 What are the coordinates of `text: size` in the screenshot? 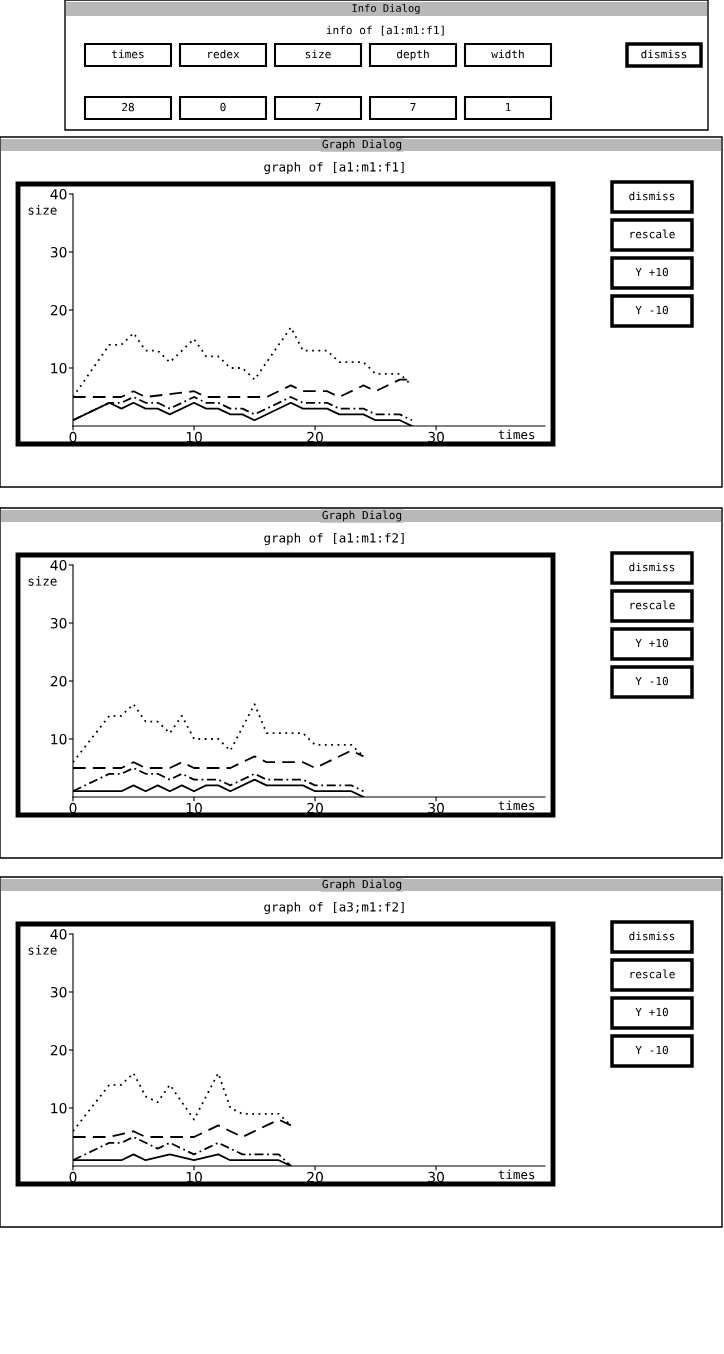 It's located at (318, 54).